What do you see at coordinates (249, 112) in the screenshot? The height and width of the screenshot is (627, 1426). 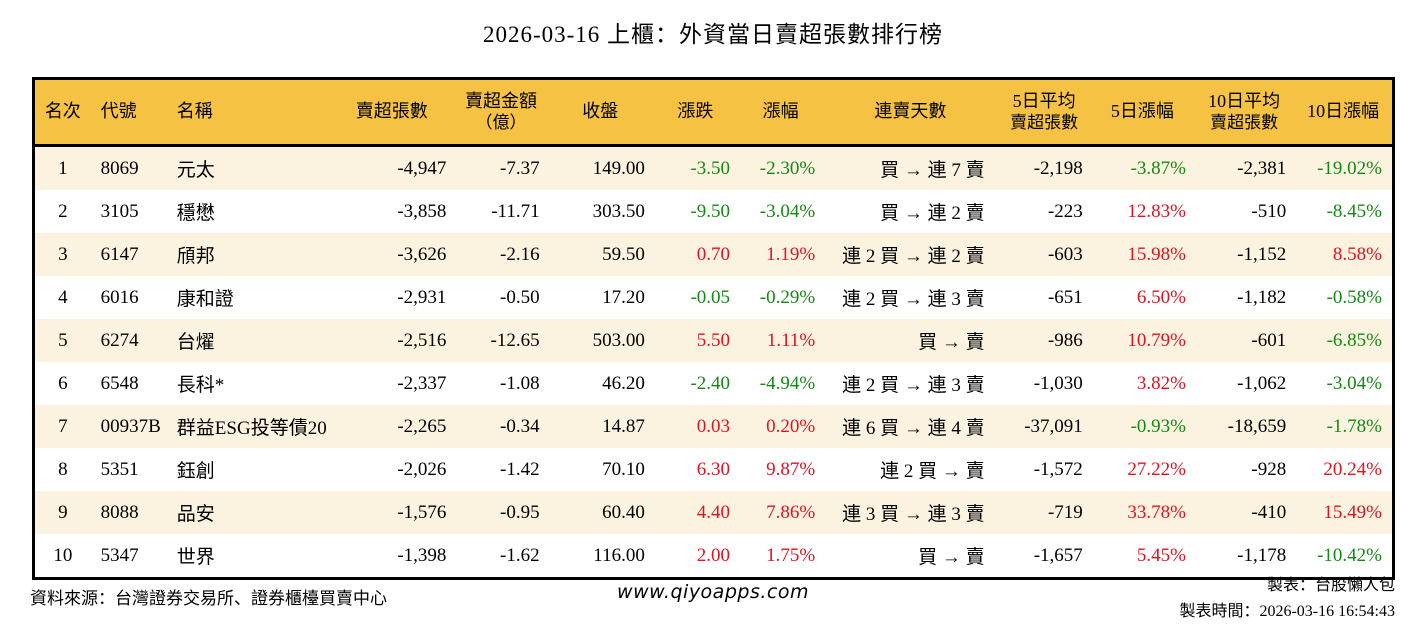 I see `column-header-name: 名稱` at bounding box center [249, 112].